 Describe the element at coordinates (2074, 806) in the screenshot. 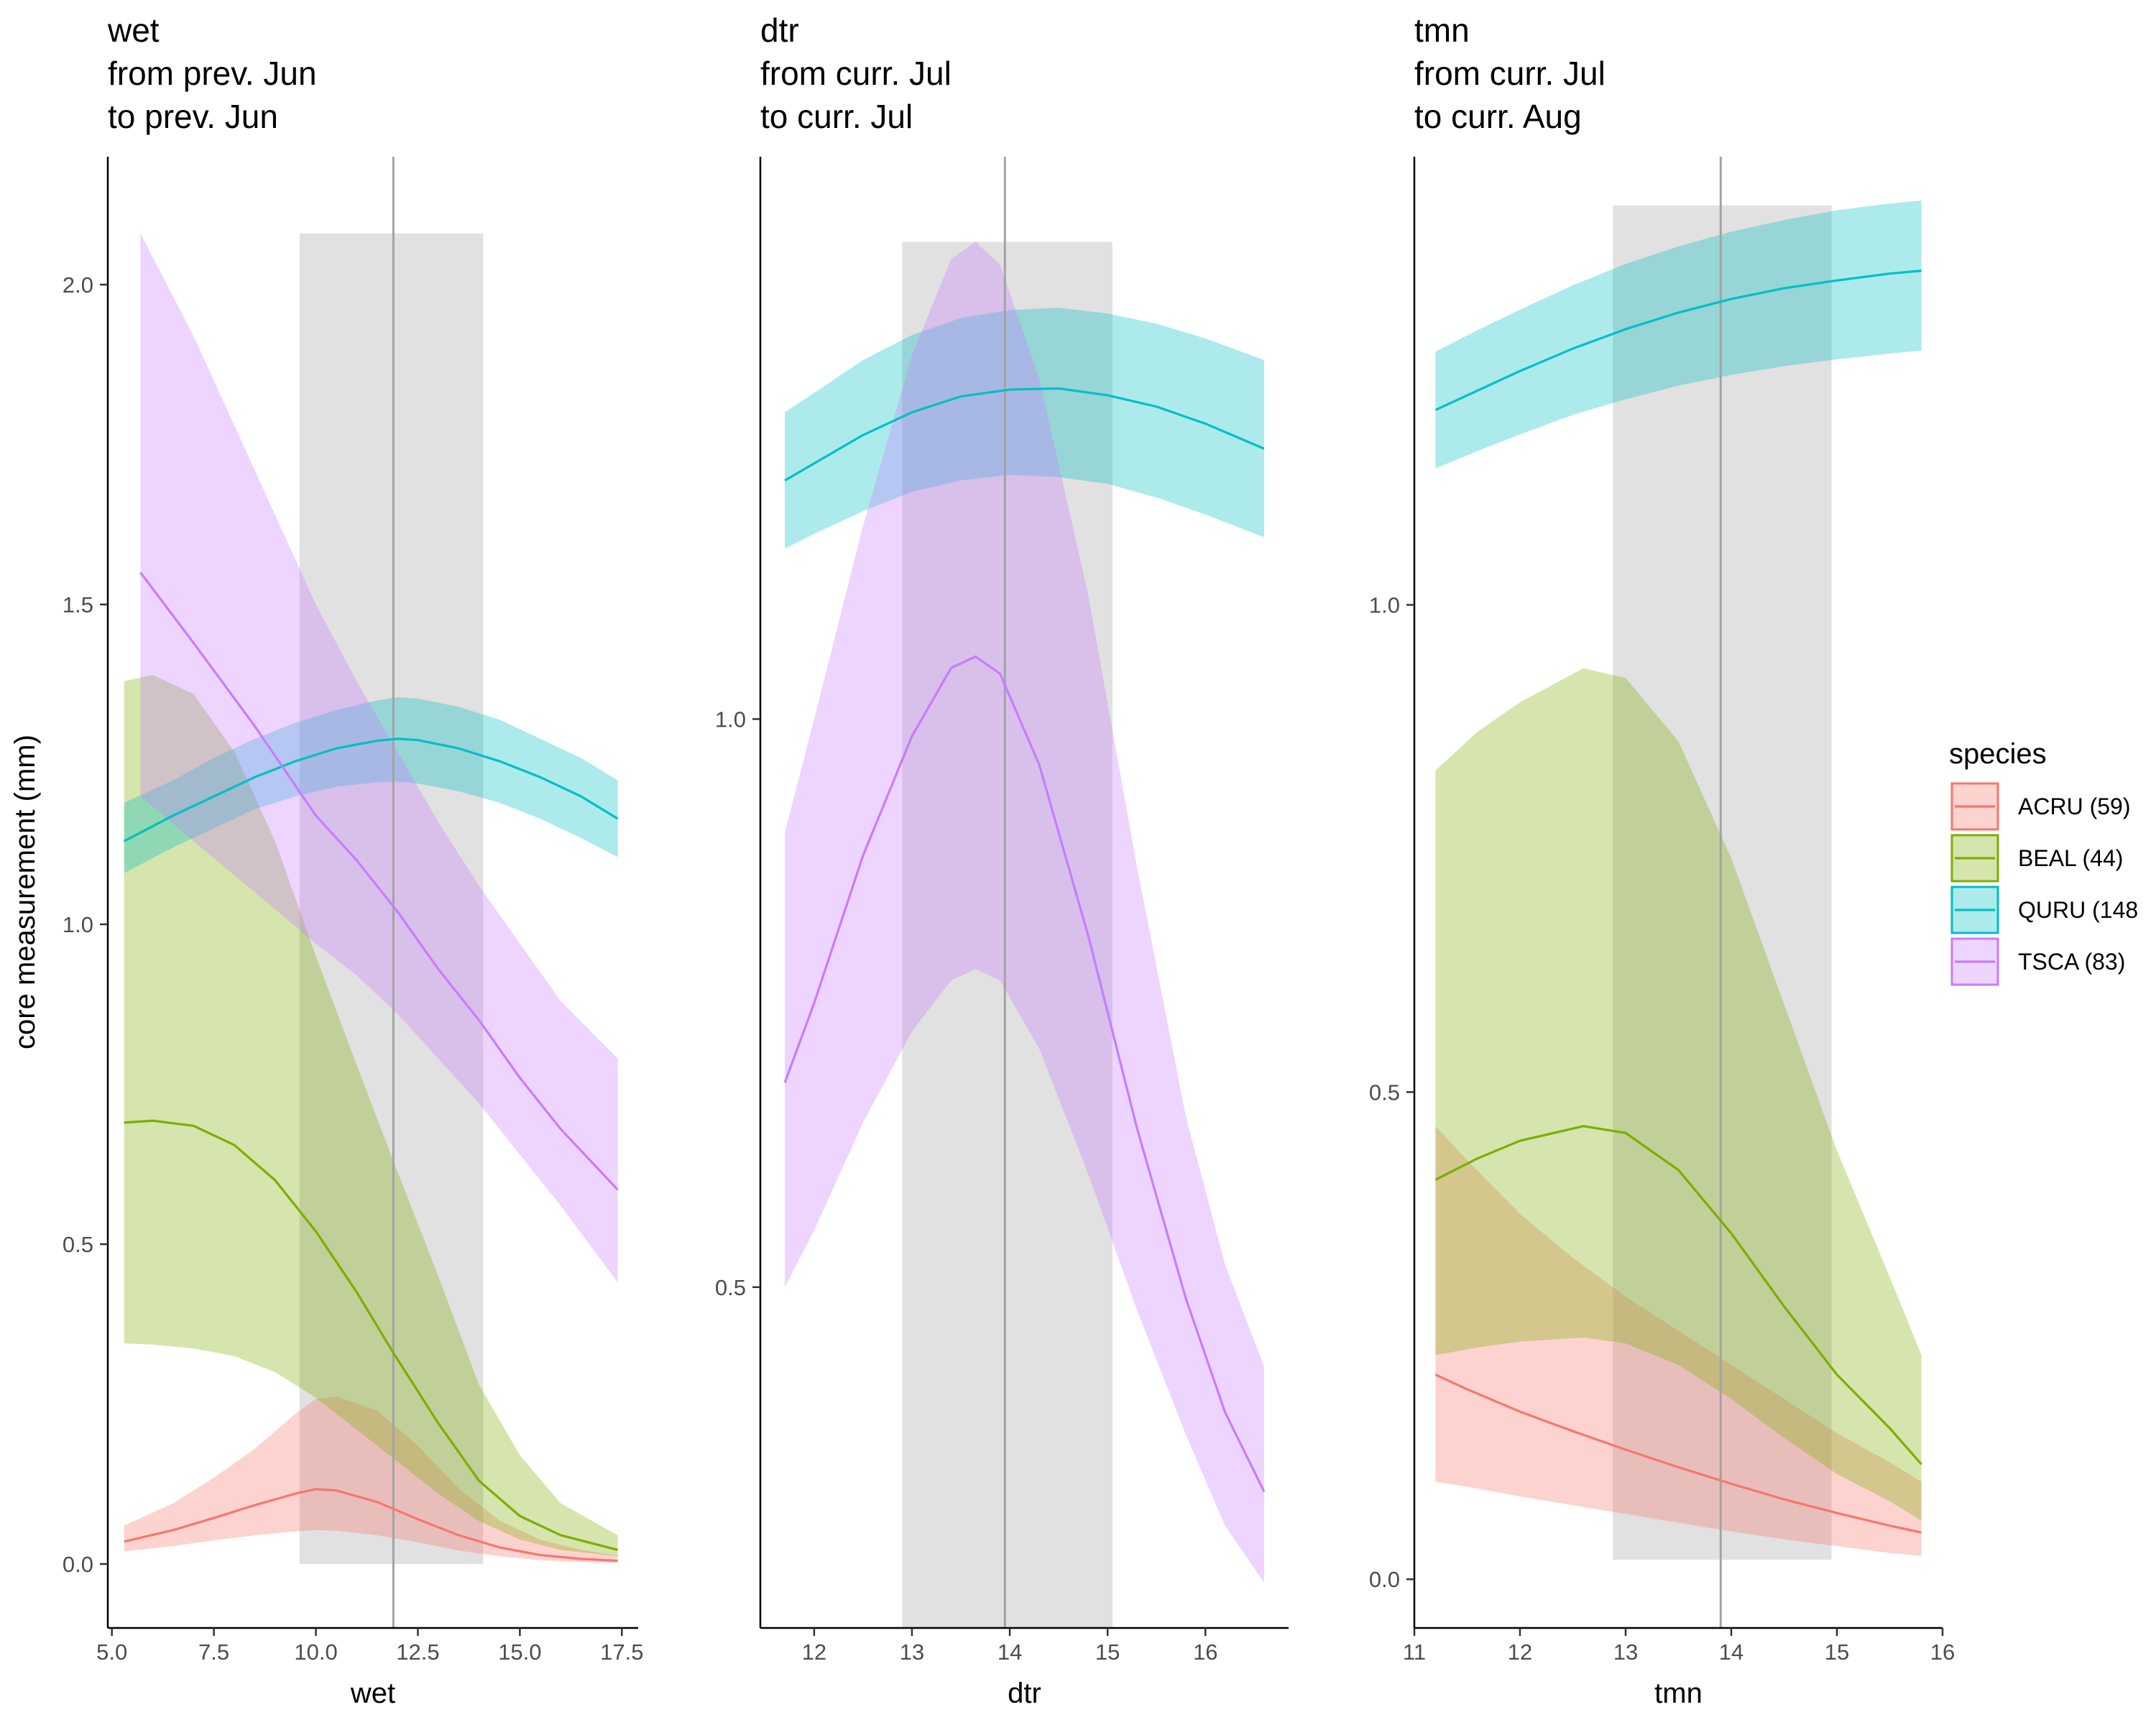

I see `legend-label: ACRU (59)` at that location.